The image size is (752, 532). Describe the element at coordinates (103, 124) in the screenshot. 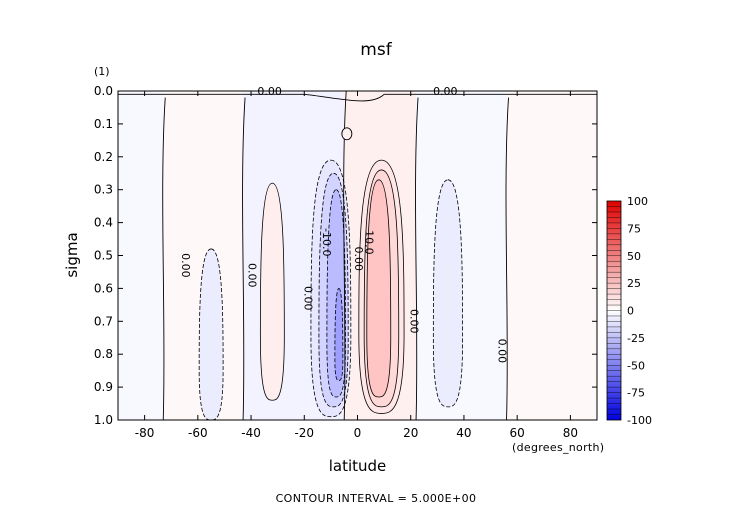

I see `y-tick-label: 0.1` at that location.